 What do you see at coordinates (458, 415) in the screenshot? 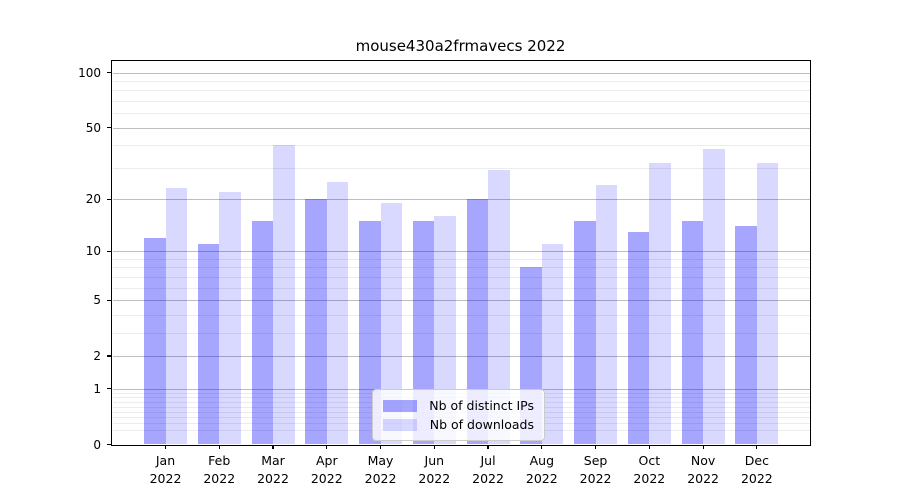
I see `legend: Nb of distinct IPs Nb of downloads` at bounding box center [458, 415].